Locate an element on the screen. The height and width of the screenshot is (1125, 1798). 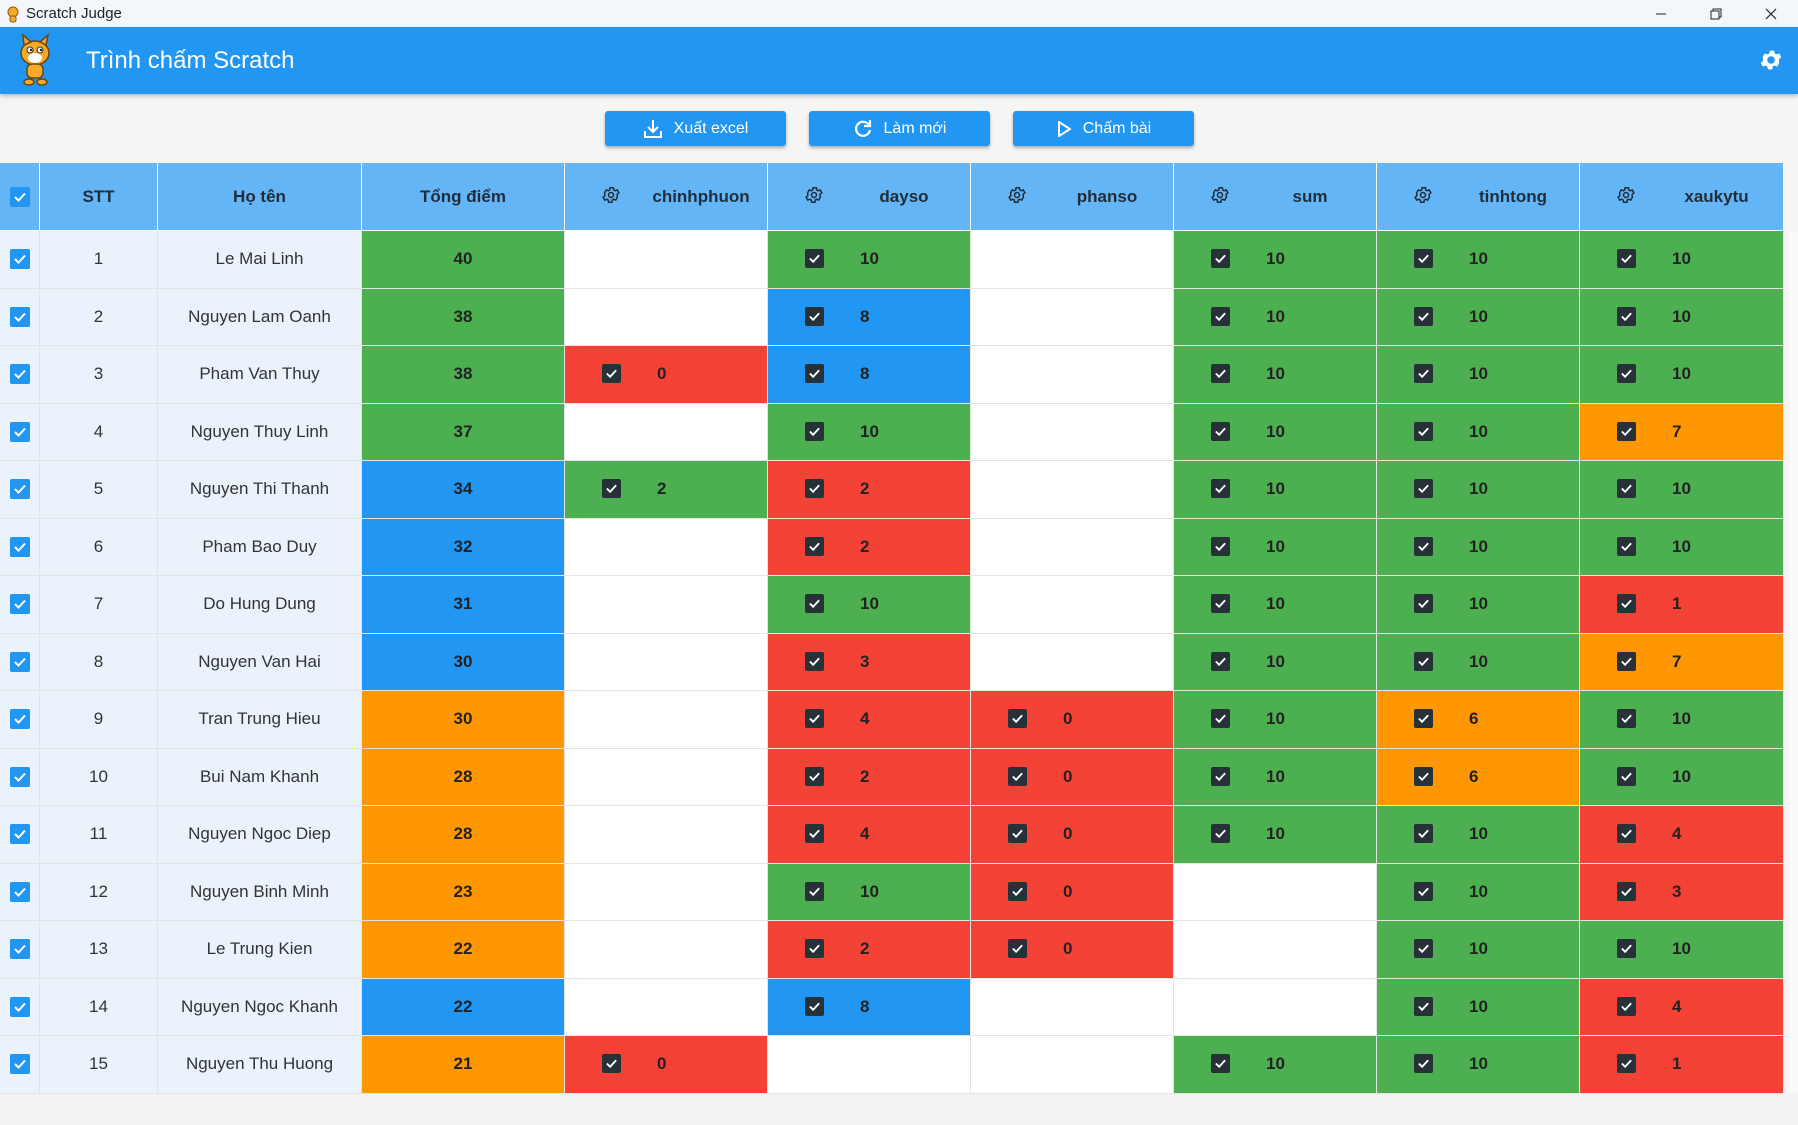
table-row: 5 Nguyen Thi Thanh 34 2 2 10 10 10 is located at coordinates (899, 490).